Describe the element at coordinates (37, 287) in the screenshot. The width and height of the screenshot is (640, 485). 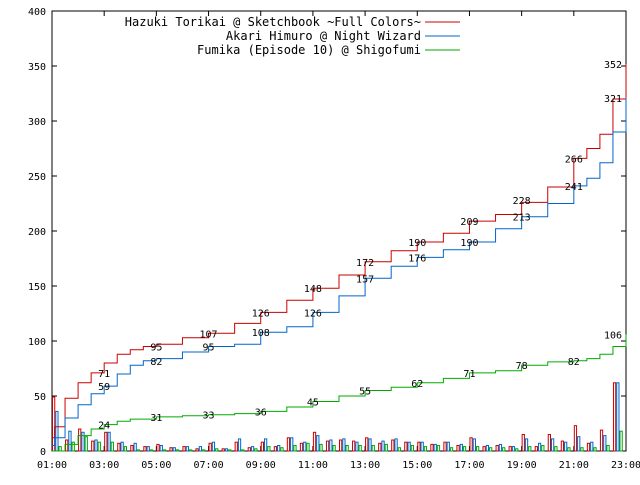
I see `y-tick-label: 150` at that location.